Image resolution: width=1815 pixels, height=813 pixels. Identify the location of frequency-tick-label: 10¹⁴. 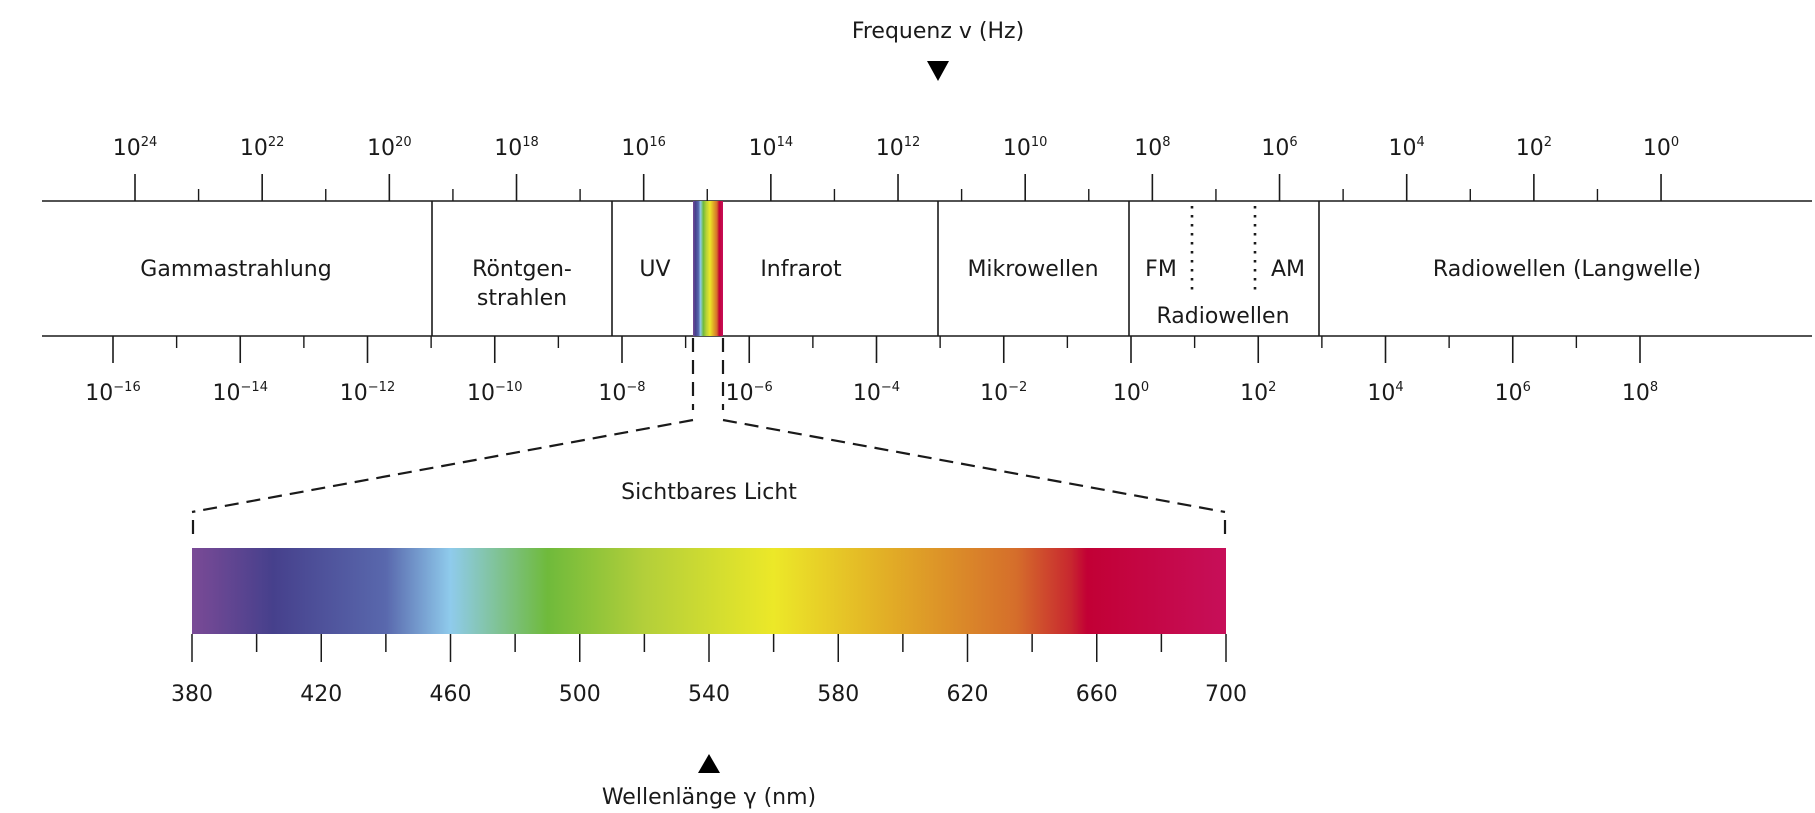
(771, 148).